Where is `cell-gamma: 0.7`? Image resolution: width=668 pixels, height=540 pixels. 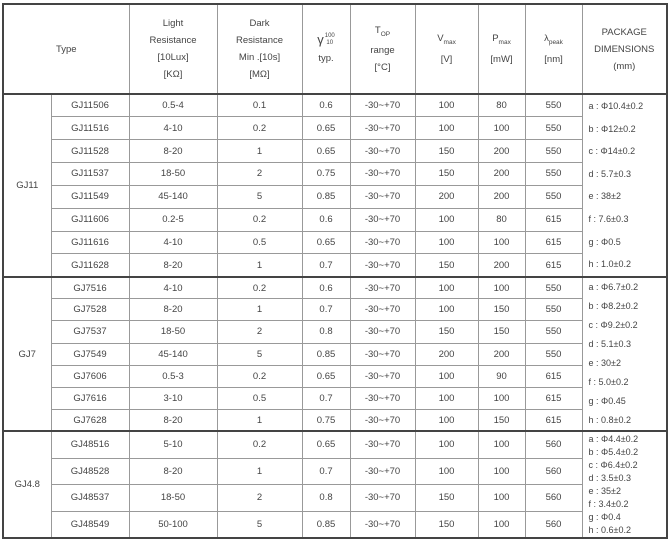 cell-gamma: 0.7 is located at coordinates (326, 398).